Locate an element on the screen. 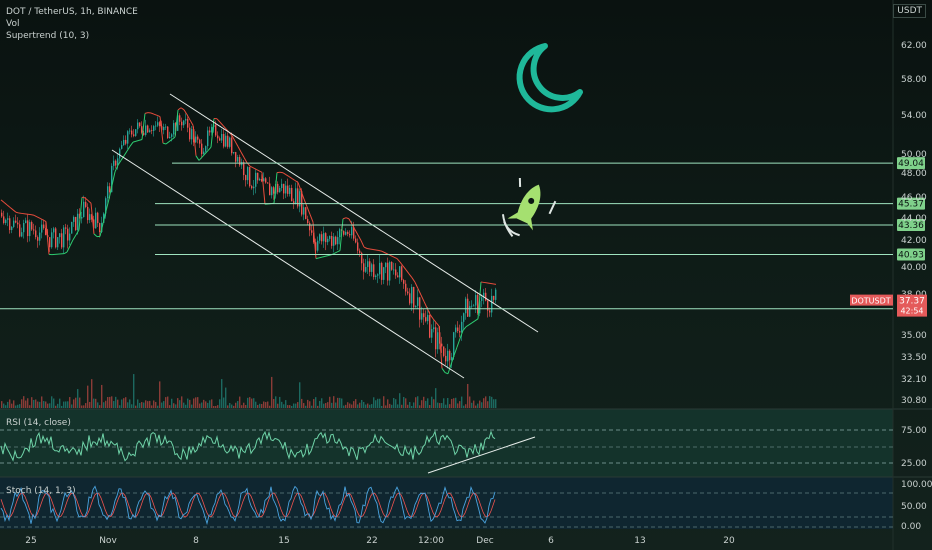 This screenshot has height=550, width=932. stoch-panel-title: Stoch (14, 1, 3) is located at coordinates (41, 491).